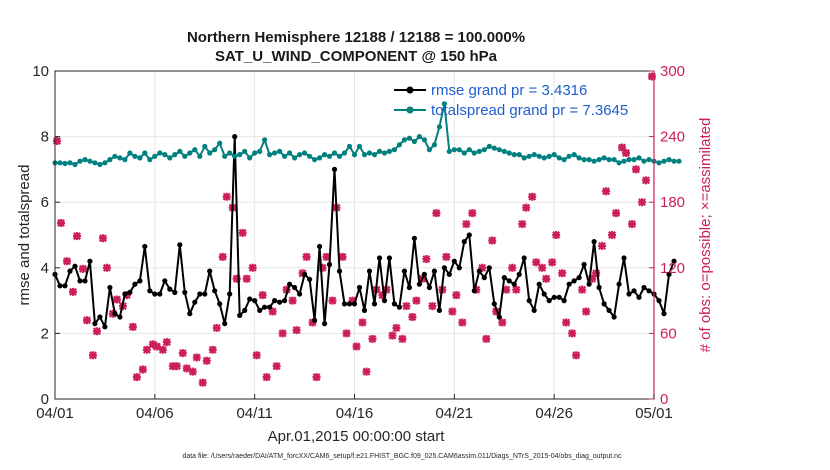  I want to click on x-axis-label: Apr.01,2015 00:00:00 start, so click(357, 436).